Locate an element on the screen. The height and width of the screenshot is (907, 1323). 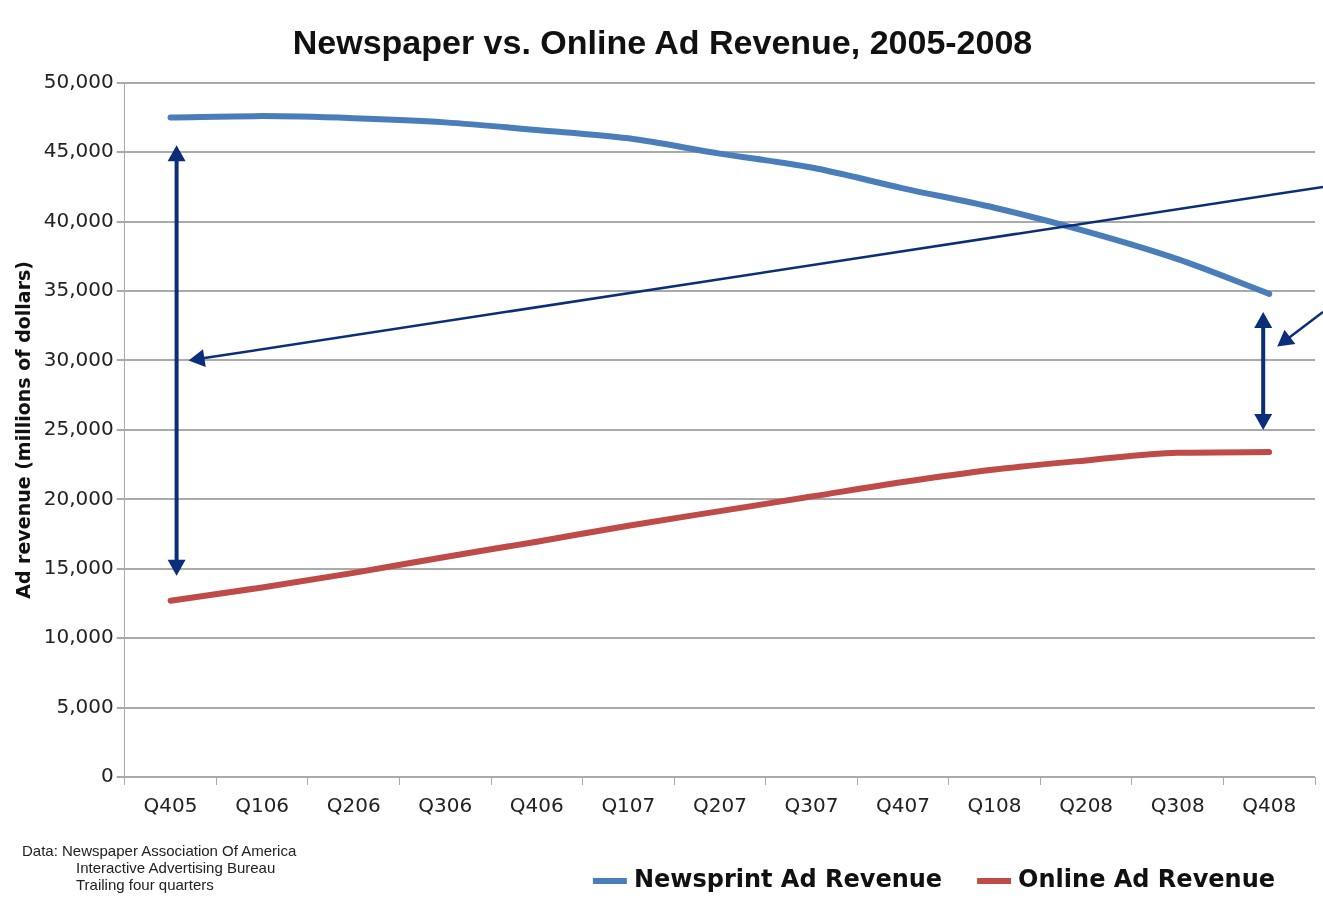
y-tick-label: 50,000 is located at coordinates (78, 81).